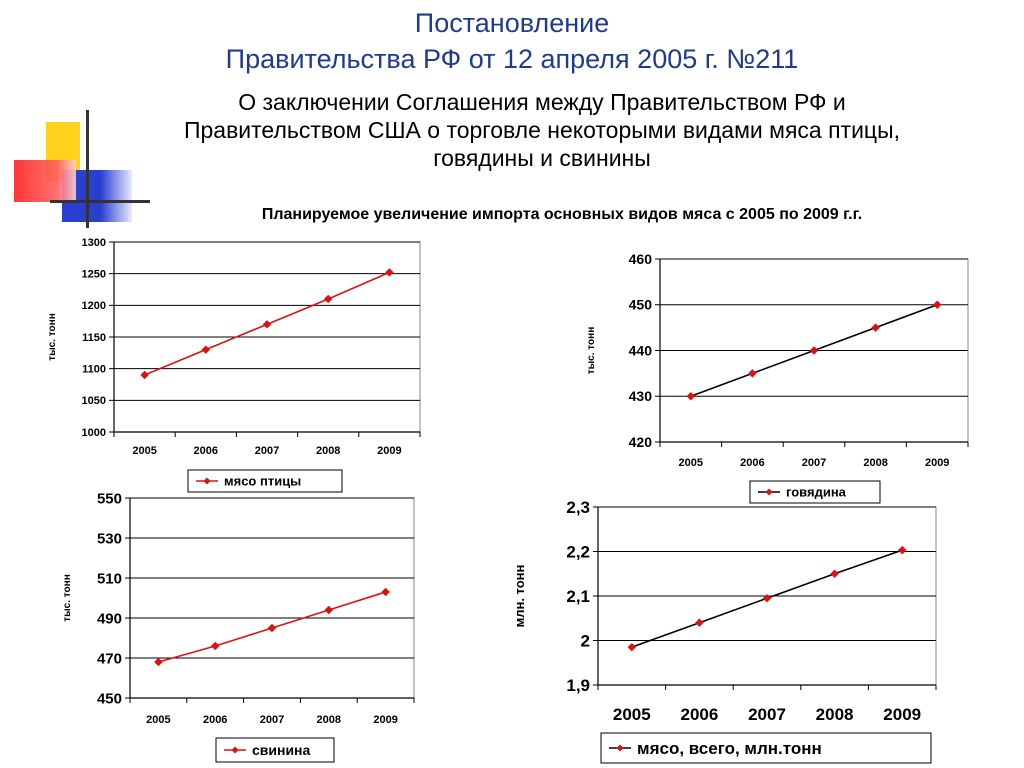 This screenshot has height=768, width=1024. Describe the element at coordinates (94, 243) in the screenshot. I see `poultry-ytick-label: 1300` at that location.